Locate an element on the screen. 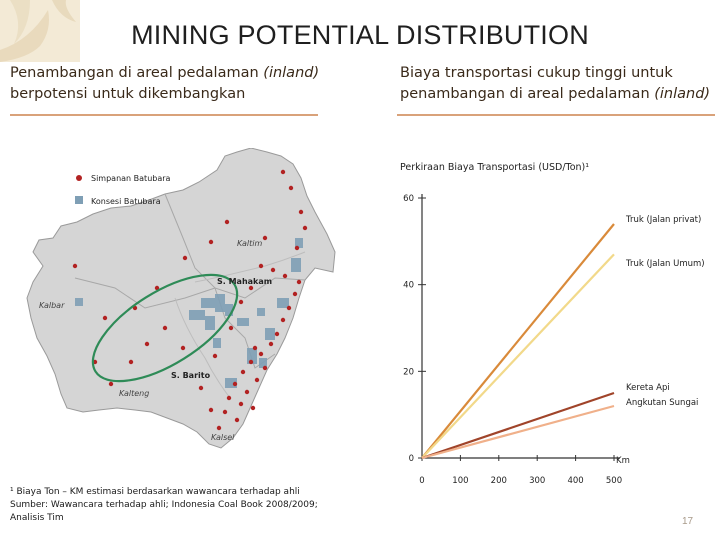  y-tick-label: 0 is located at coordinates (411, 459).